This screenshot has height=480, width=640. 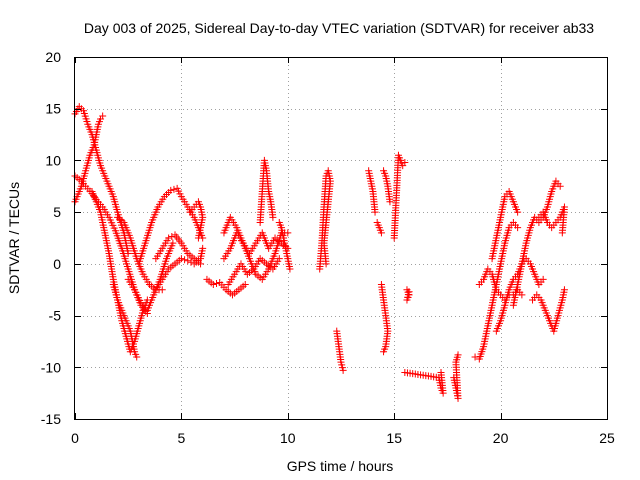 What do you see at coordinates (51, 367) in the screenshot?
I see `y-tick-label: -10` at bounding box center [51, 367].